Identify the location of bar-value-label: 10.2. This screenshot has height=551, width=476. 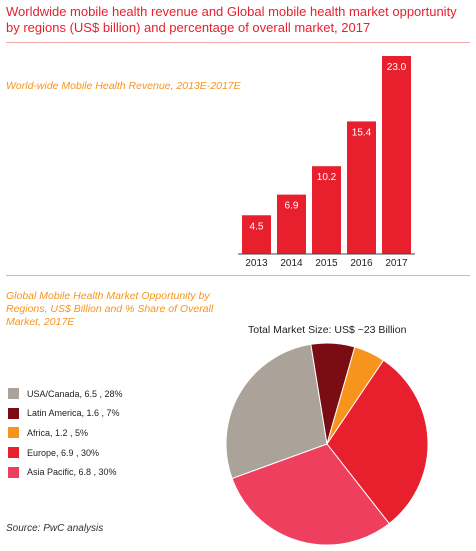
(327, 177).